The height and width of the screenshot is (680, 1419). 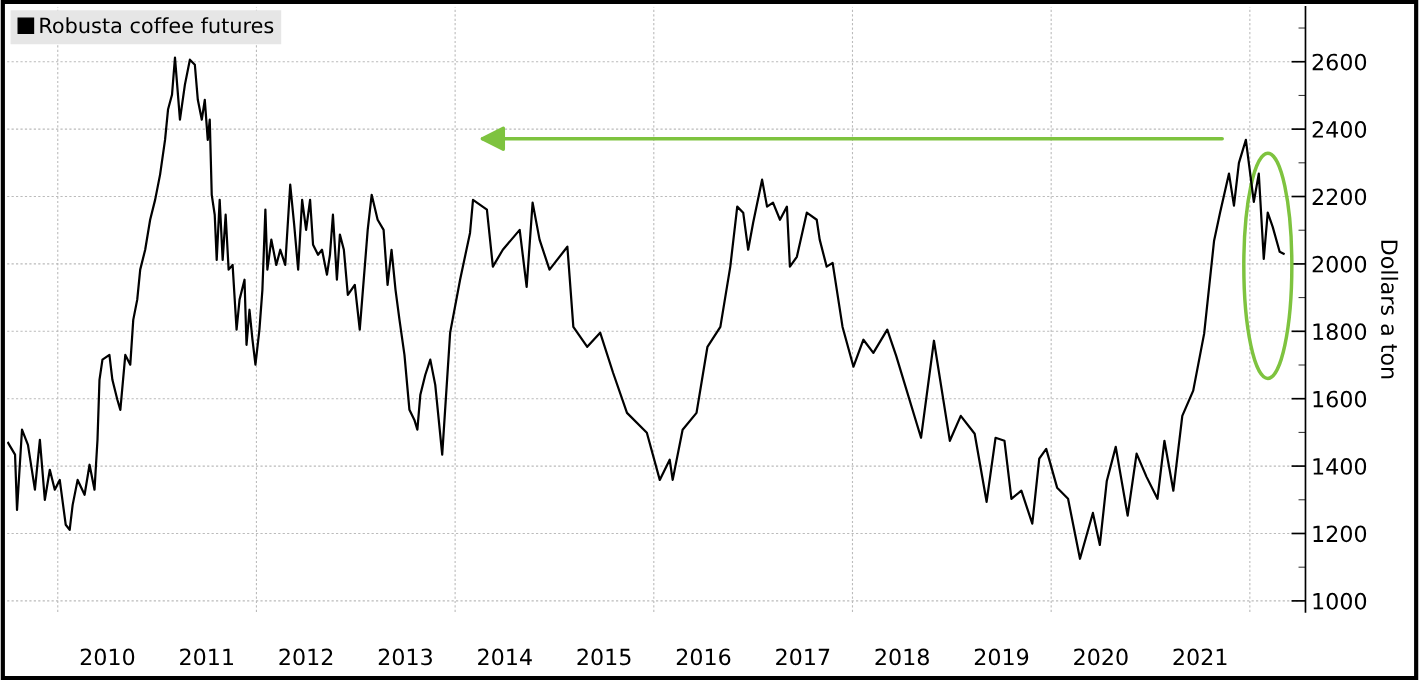 I want to click on y-tick-label: 2200, so click(x=1339, y=197).